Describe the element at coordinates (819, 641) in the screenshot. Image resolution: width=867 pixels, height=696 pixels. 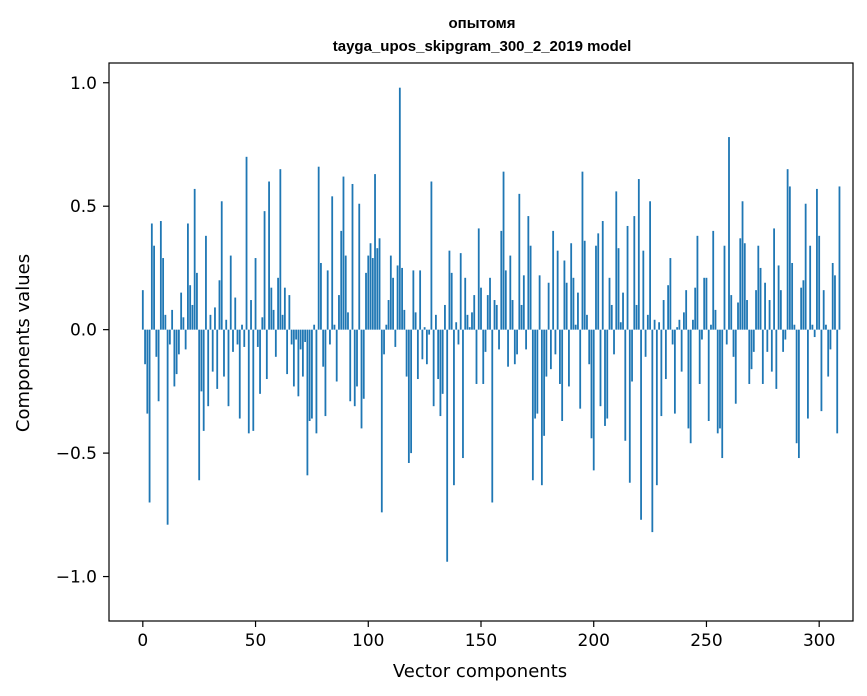
I see `x-tick-label: 300` at that location.